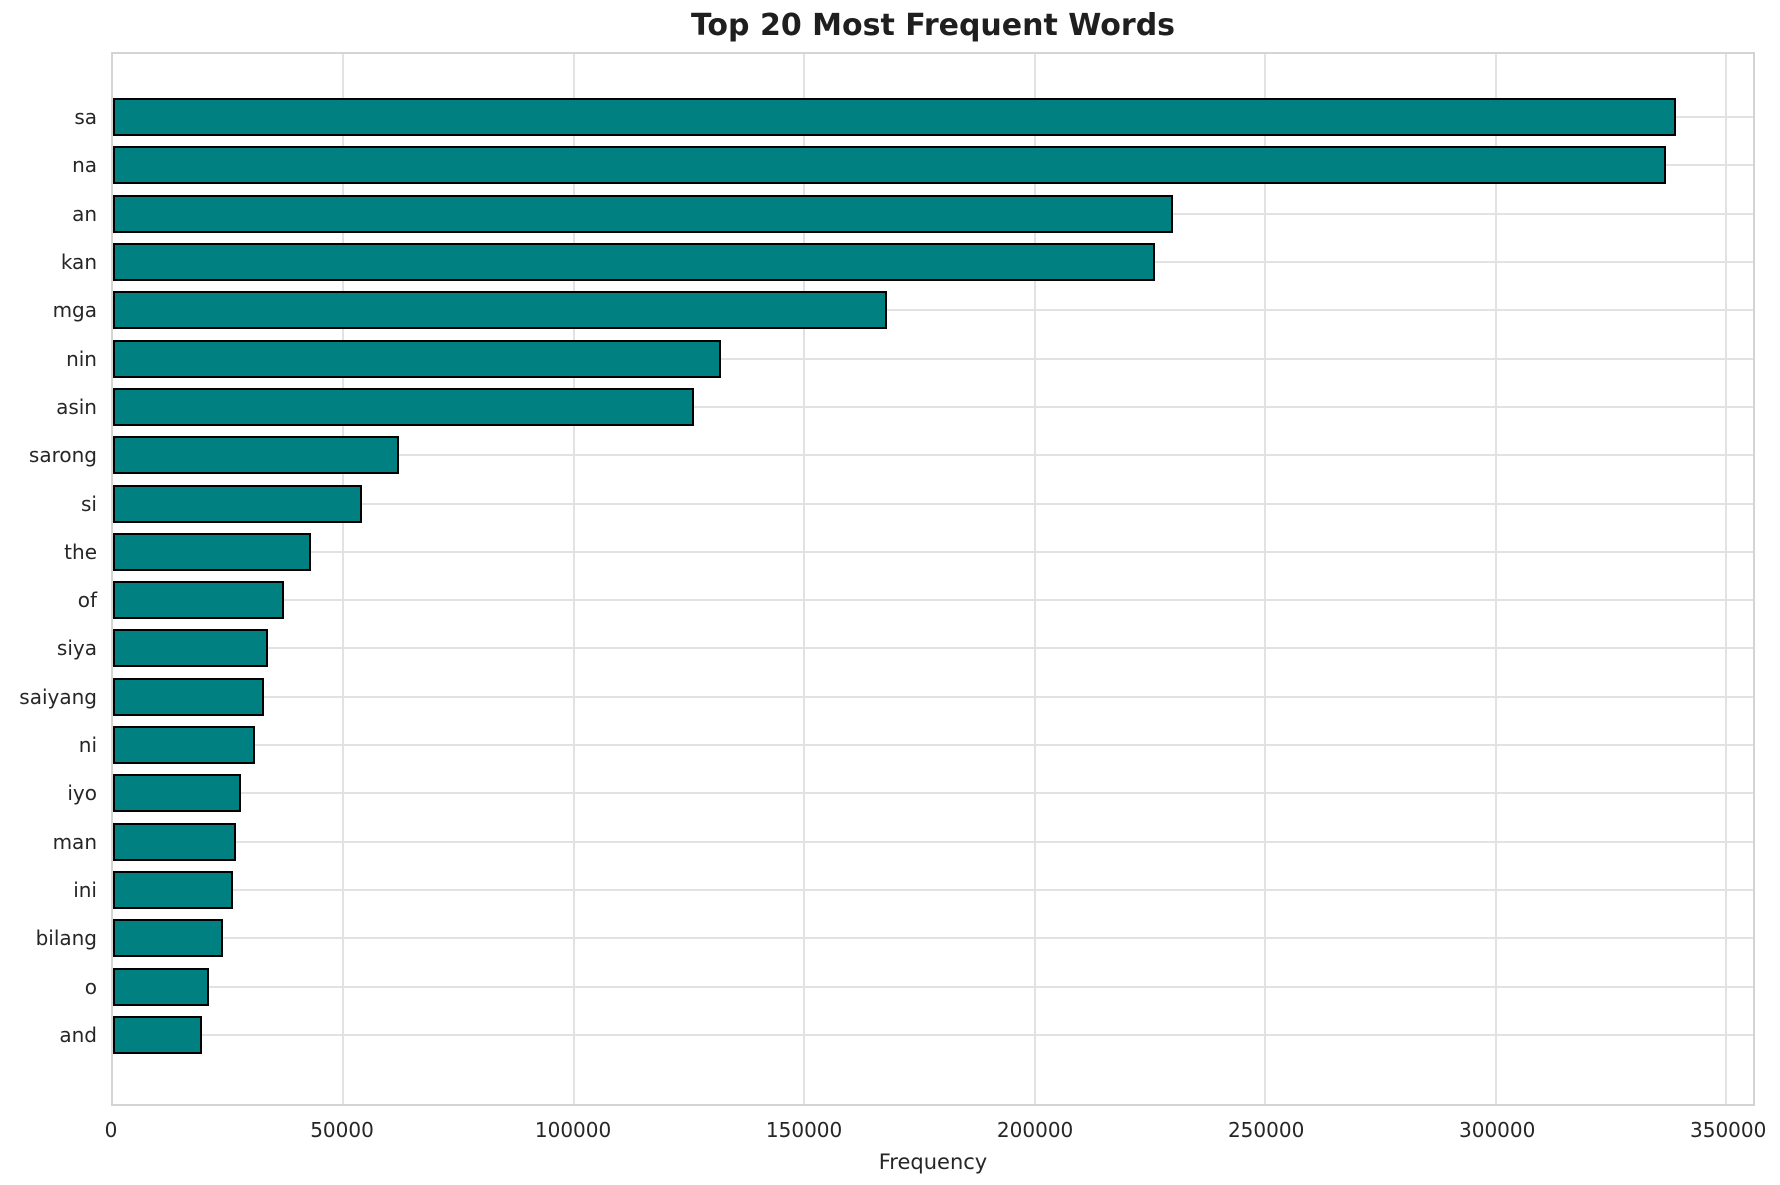 The width and height of the screenshot is (1780, 1185). I want to click on y-tick-label: iyo, so click(82, 793).